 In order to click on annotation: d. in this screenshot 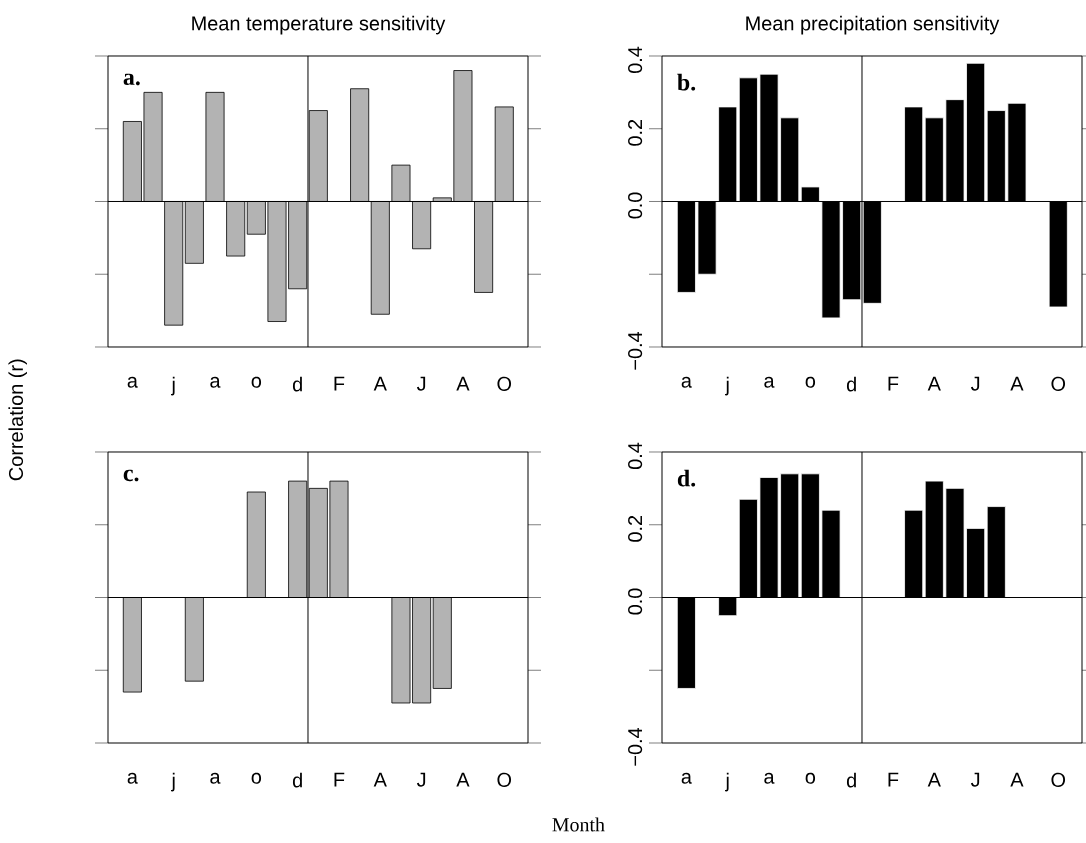, I will do `click(686, 478)`.